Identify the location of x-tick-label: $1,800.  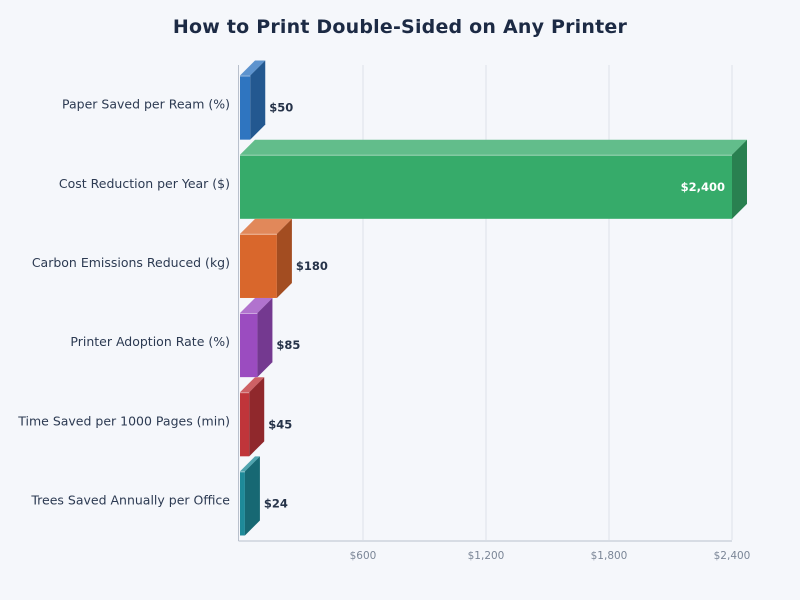
(609, 556).